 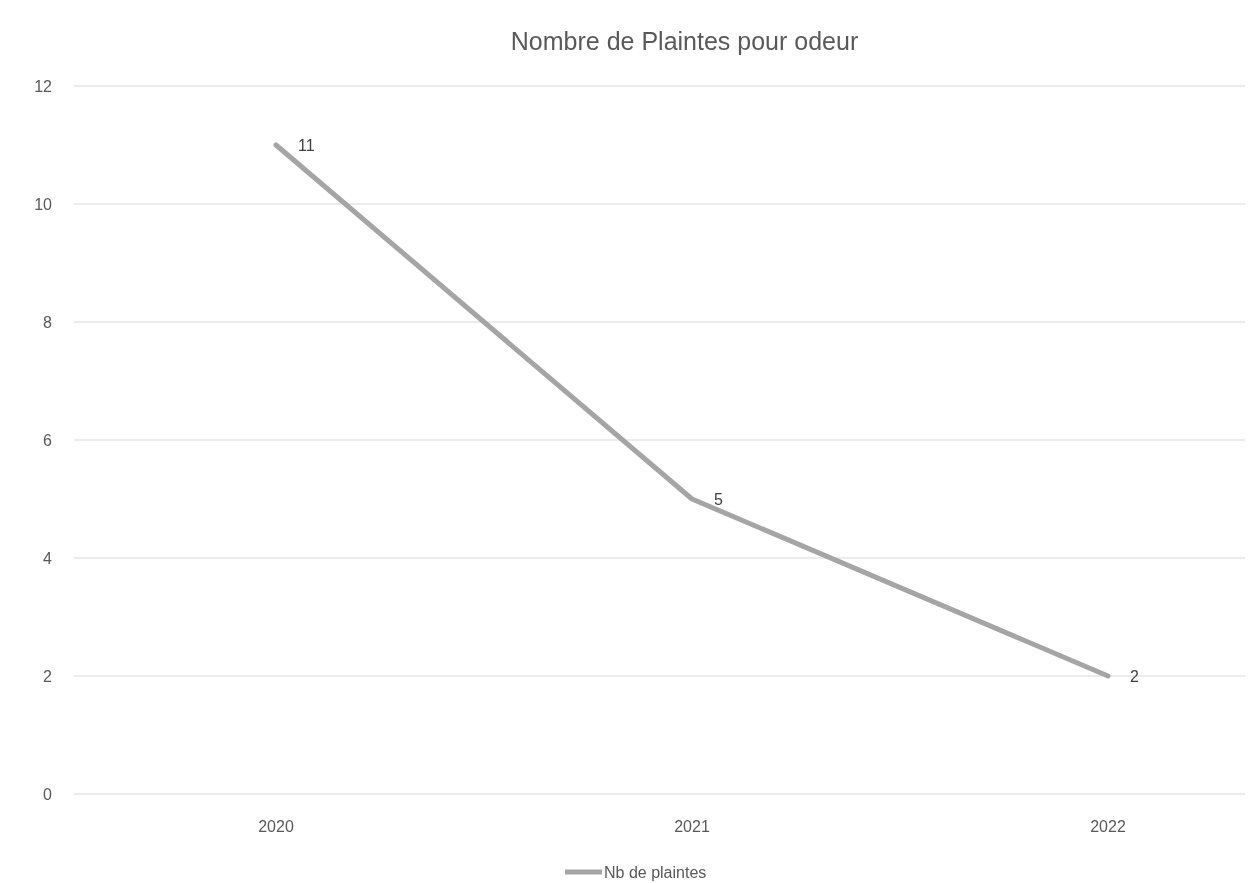 What do you see at coordinates (43, 204) in the screenshot?
I see `y-tick-label: 10` at bounding box center [43, 204].